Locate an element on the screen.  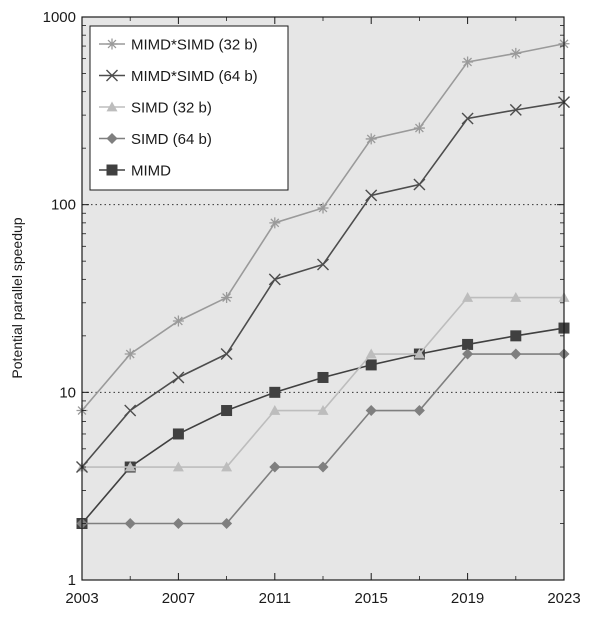
legend-label: MIMD*SIMD (32 b) is located at coordinates (194, 45).